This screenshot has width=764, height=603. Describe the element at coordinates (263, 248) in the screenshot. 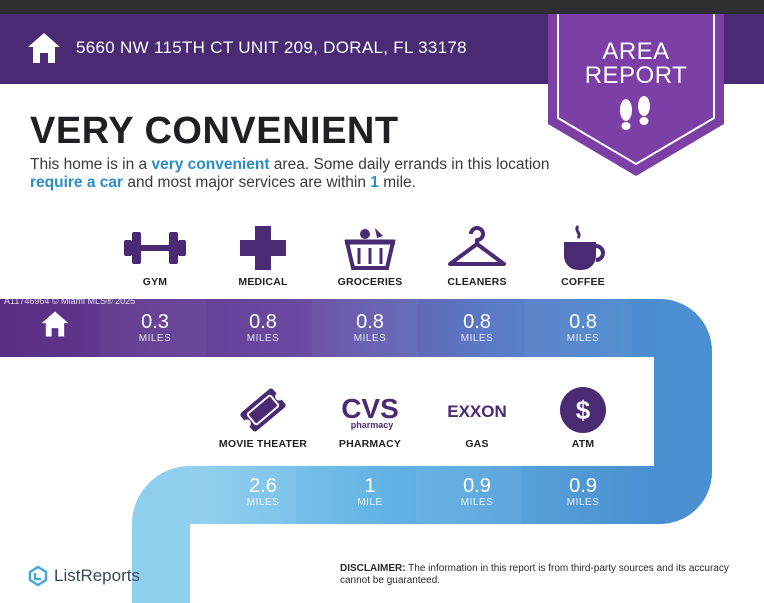

I see `medical-cross-icon` at that location.